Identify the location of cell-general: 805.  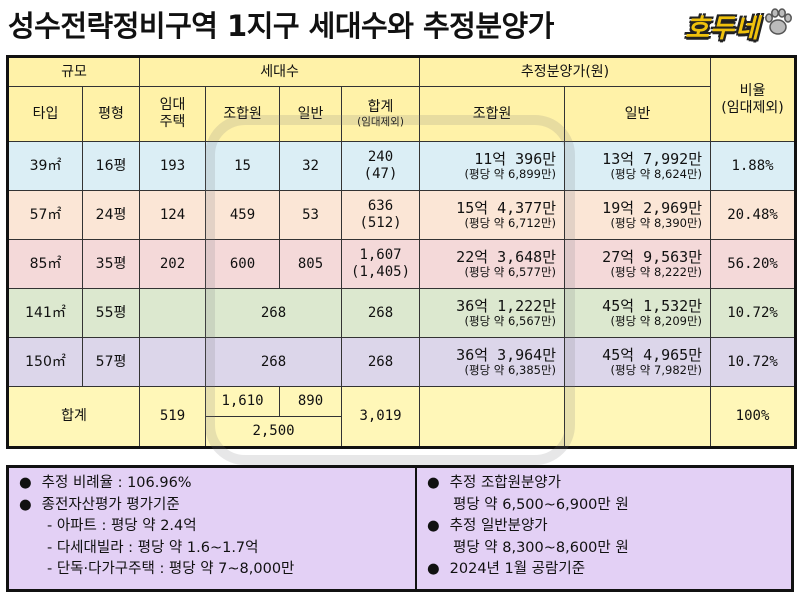
(311, 264).